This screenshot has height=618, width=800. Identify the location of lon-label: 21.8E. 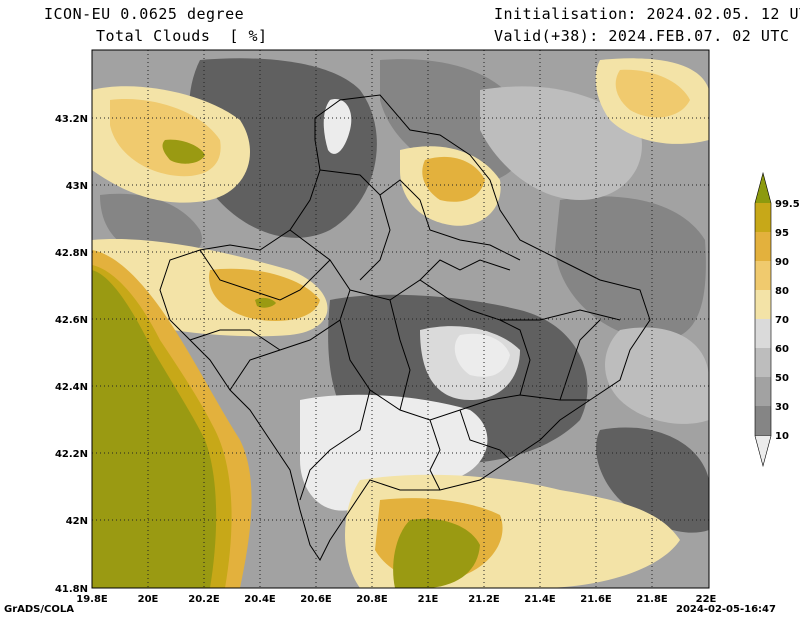
(652, 599).